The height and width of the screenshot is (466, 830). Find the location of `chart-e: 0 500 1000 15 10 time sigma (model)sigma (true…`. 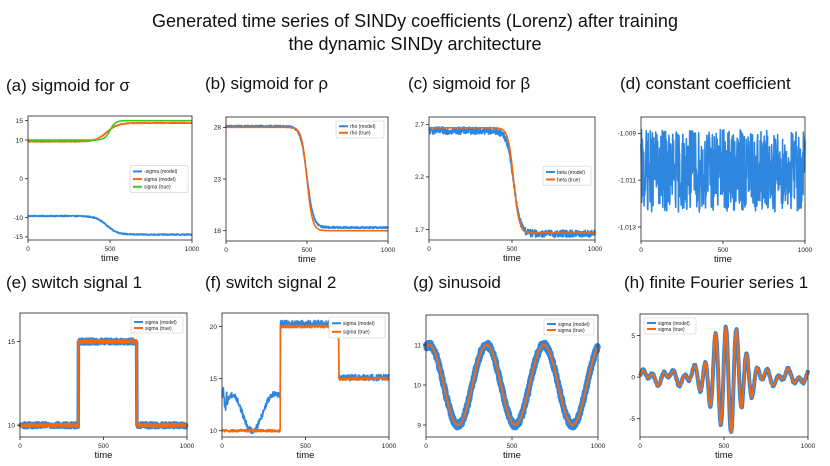

chart-e: 0 500 1000 15 10 time sigma (model)sigma (true… is located at coordinates (101, 386).